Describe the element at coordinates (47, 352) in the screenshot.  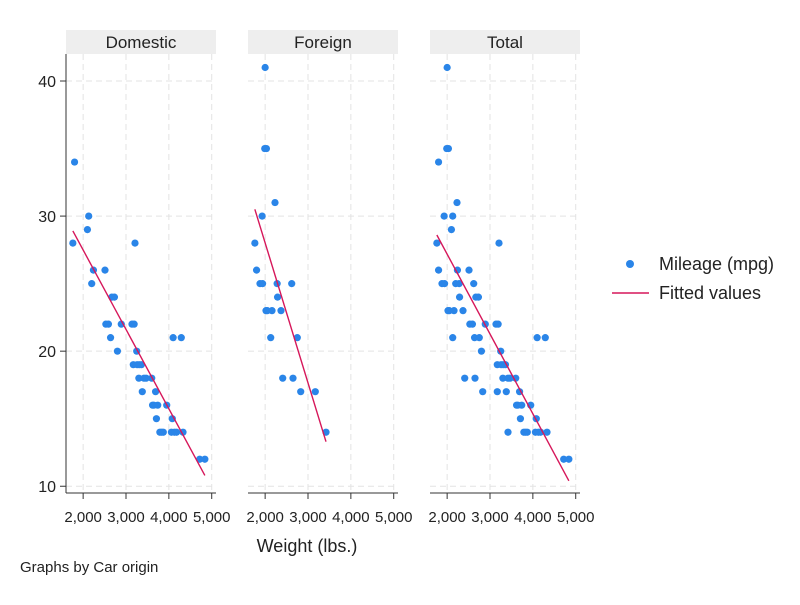
I see `y-tick-label: 20` at that location.